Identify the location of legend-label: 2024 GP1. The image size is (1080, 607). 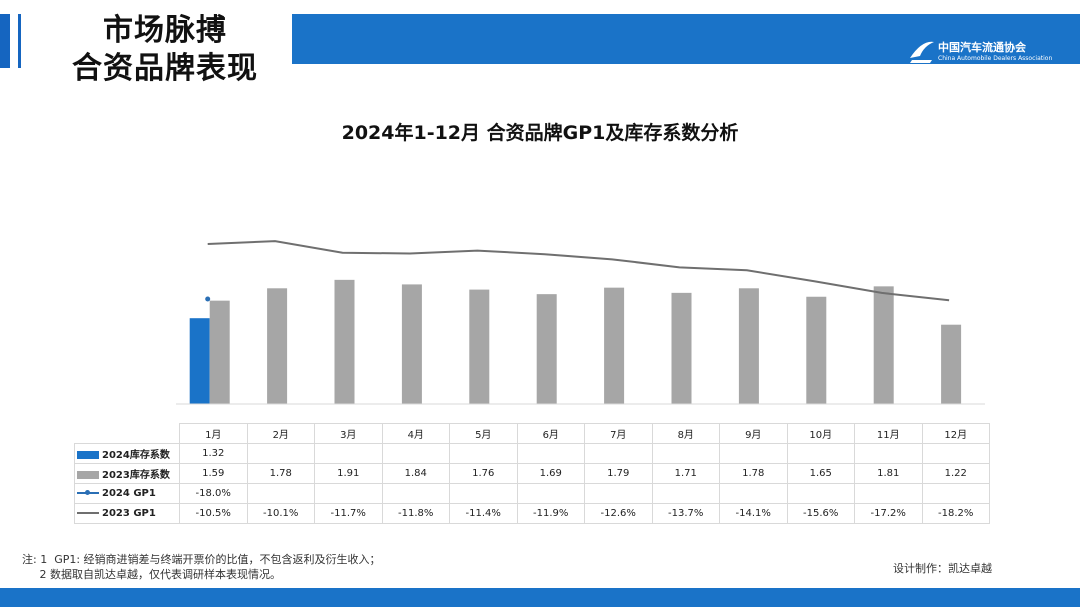
(129, 493).